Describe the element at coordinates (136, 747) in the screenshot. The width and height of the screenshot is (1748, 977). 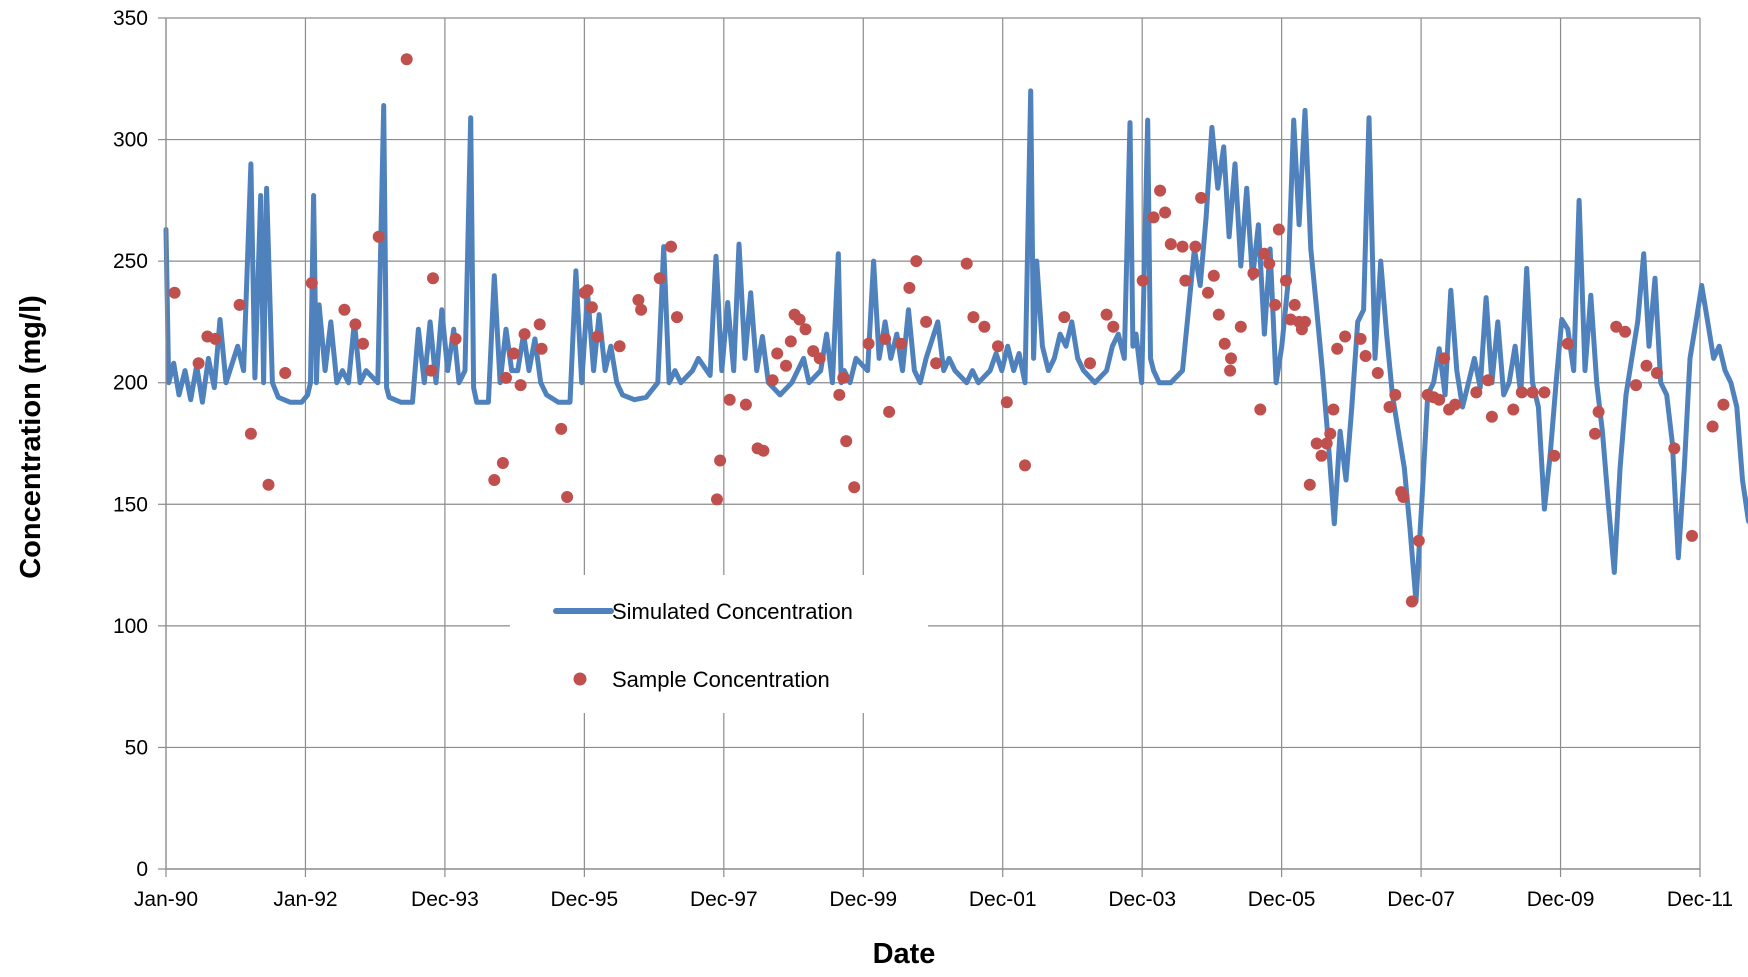
I see `y-tick-label: 50` at that location.